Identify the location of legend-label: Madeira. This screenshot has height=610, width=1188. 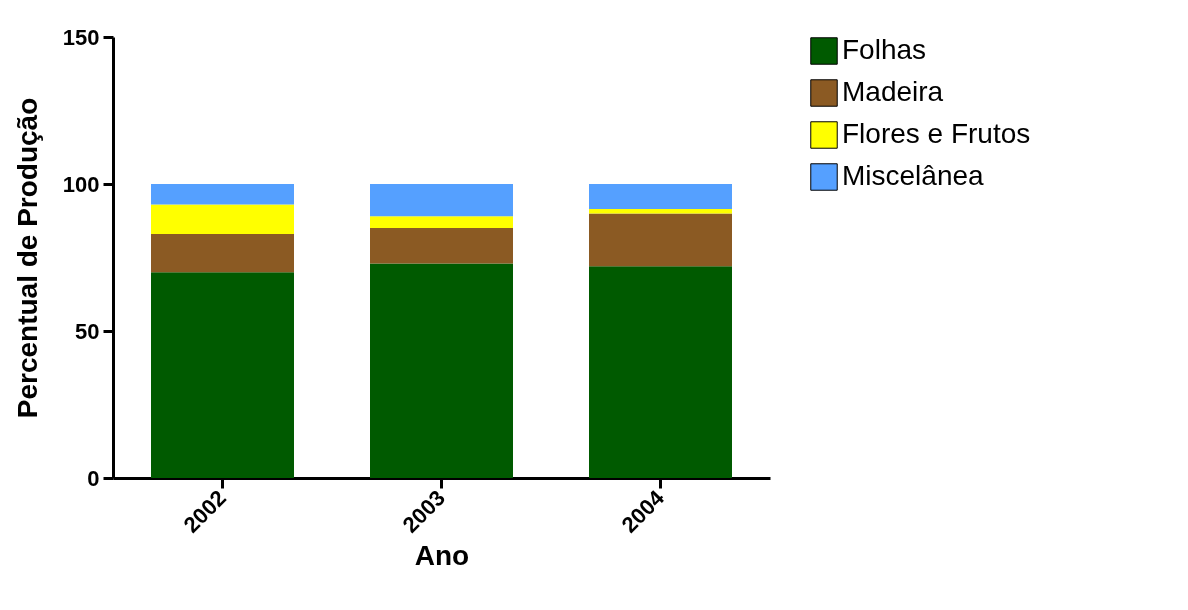
(893, 91).